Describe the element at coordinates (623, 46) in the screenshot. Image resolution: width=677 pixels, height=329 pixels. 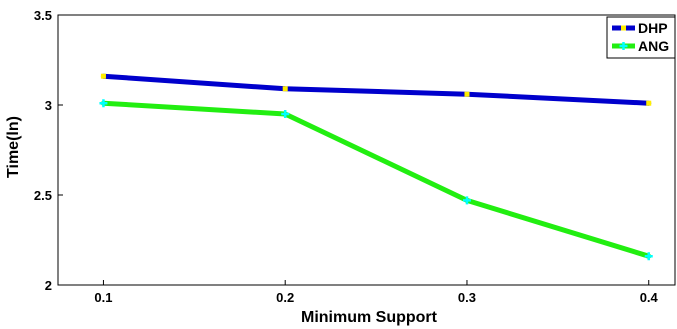
I see `ang-legend-marker` at that location.